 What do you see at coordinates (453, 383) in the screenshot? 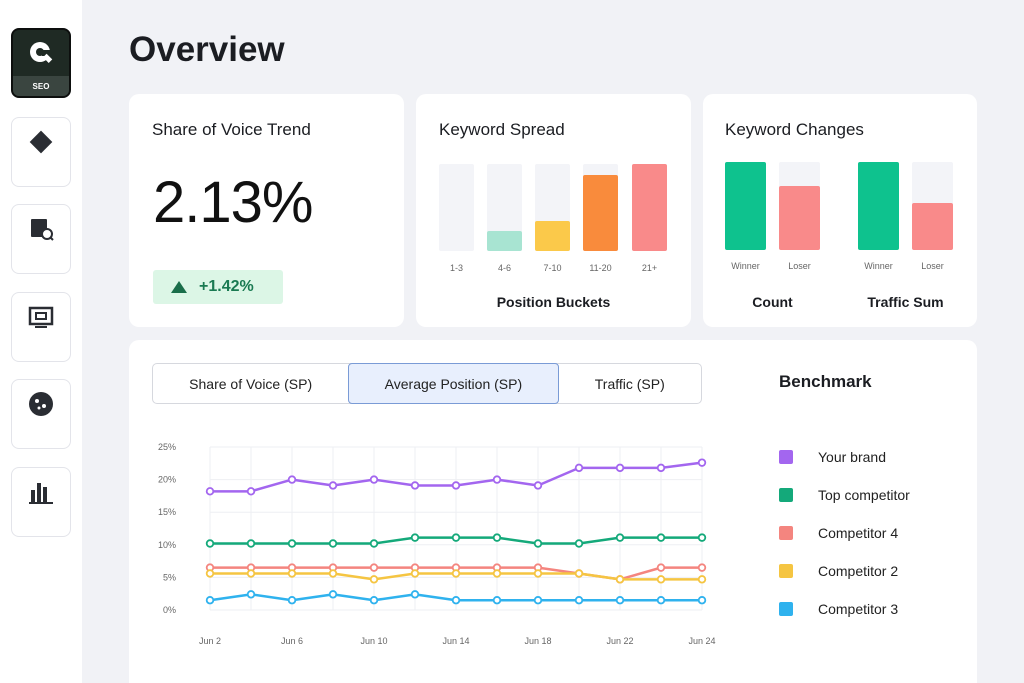
I see `tab-average-position: Average Position (SP)` at bounding box center [453, 383].